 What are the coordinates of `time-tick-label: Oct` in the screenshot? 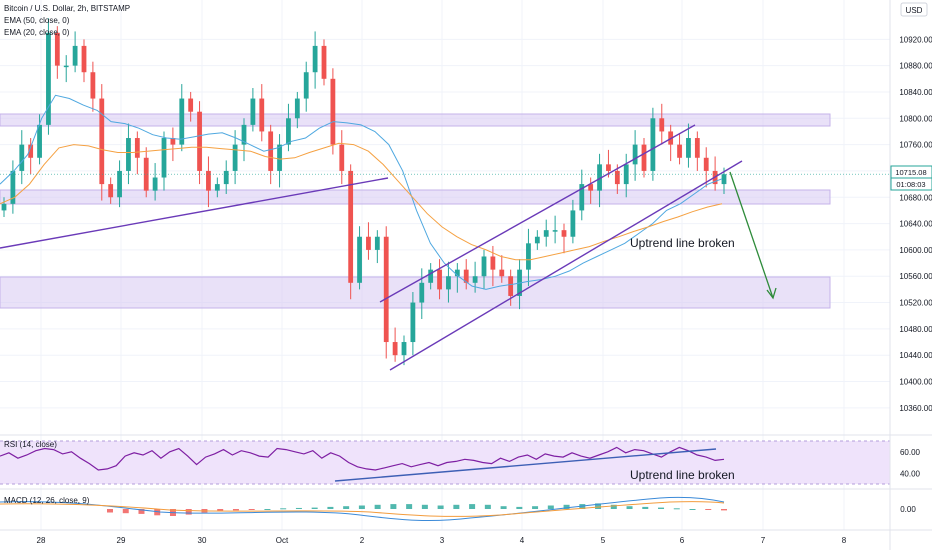 It's located at (282, 540).